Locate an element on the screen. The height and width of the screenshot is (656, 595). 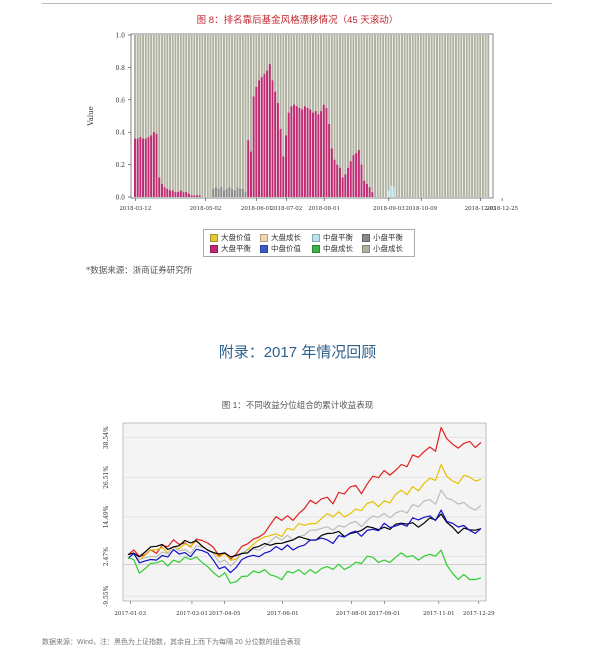
bar-116-base is located at coordinates (447, 116).